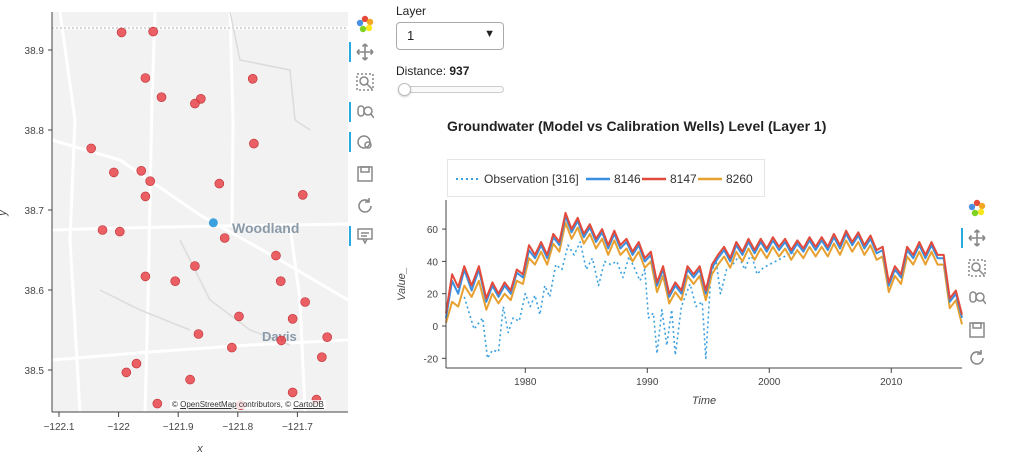  I want to click on dropdown-arrow-icon: ▼, so click(489, 34).